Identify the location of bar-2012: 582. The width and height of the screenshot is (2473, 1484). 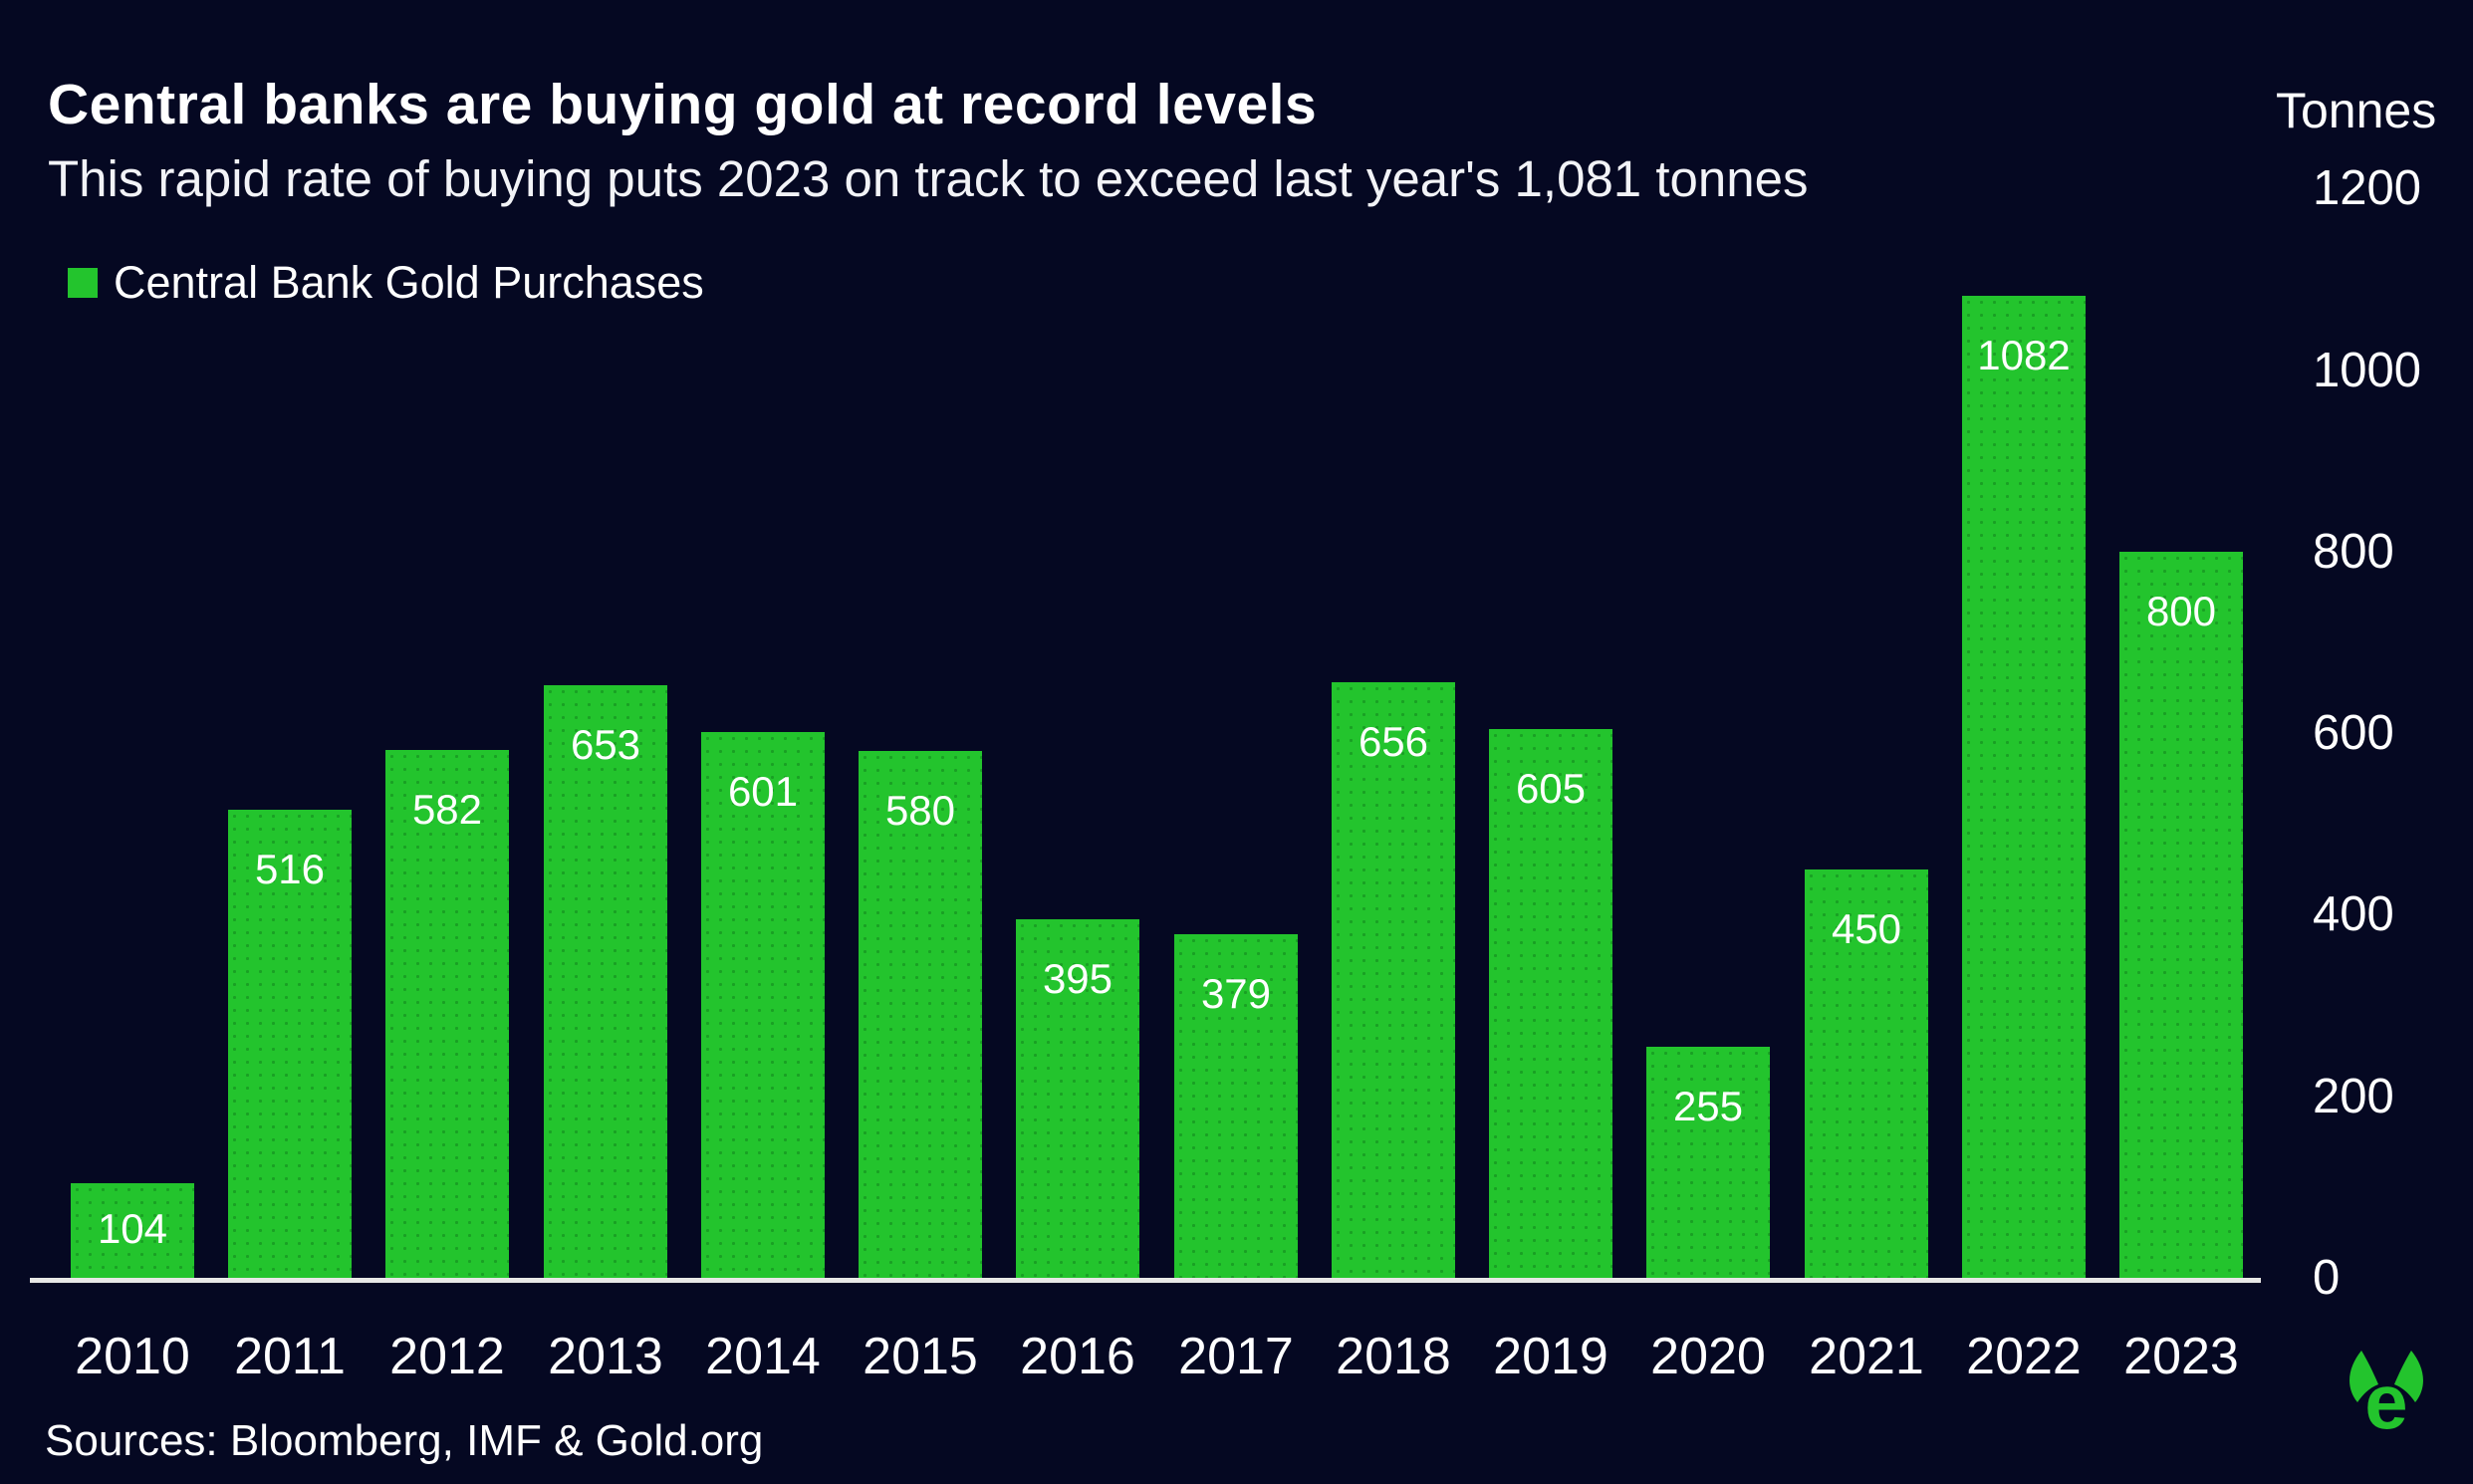
(447, 1014).